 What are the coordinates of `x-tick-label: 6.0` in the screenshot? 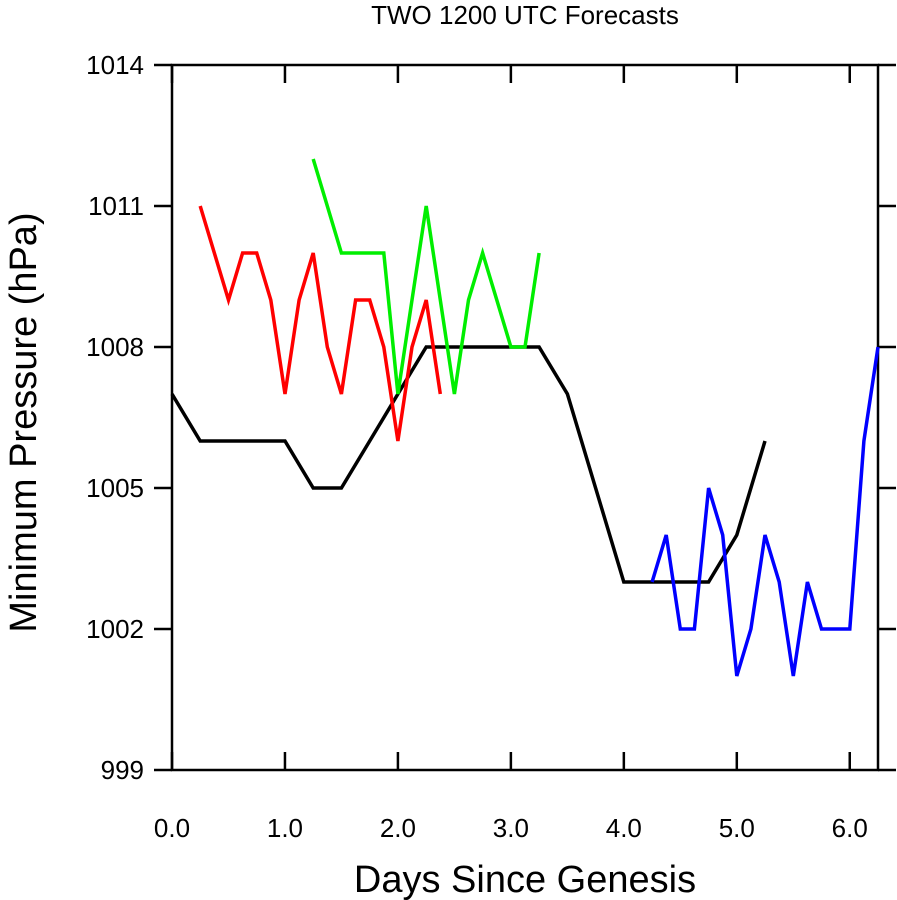 It's located at (850, 828).